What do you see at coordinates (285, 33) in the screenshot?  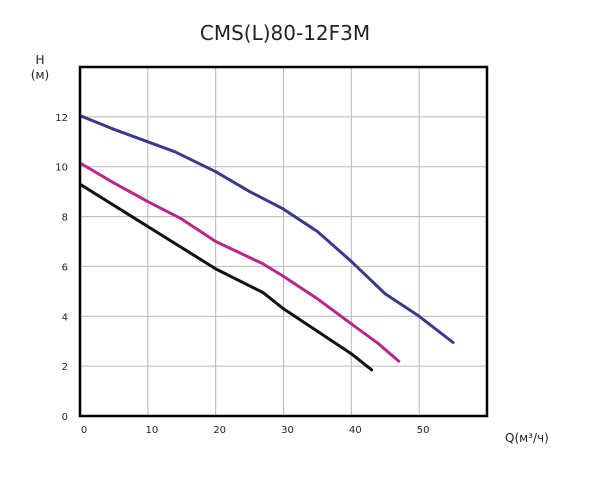 I see `chart-title: CMS(L)80-12F3M` at bounding box center [285, 33].